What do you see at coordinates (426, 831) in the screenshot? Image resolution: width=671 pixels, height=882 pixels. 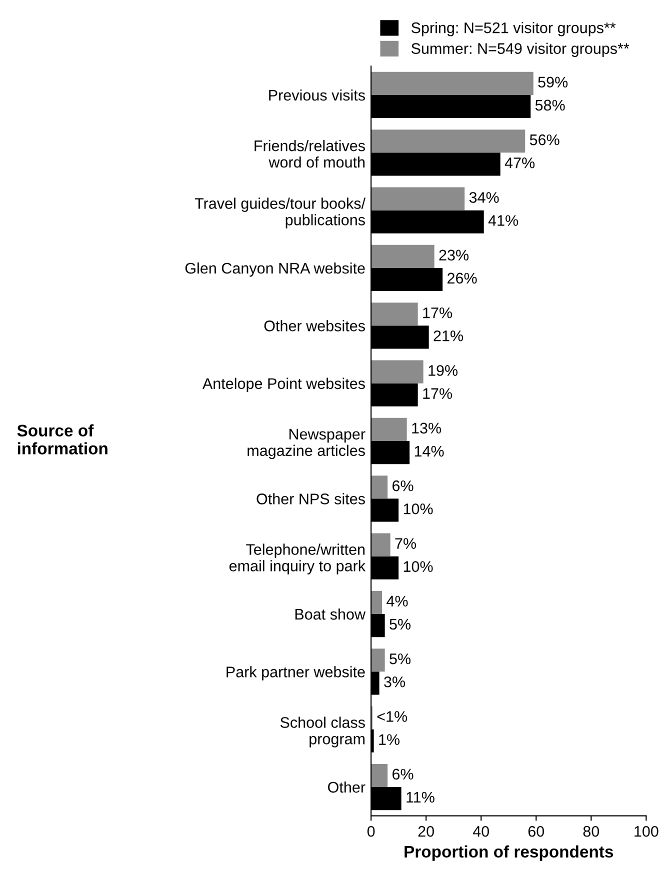 I see `x-tick-label: 20` at bounding box center [426, 831].